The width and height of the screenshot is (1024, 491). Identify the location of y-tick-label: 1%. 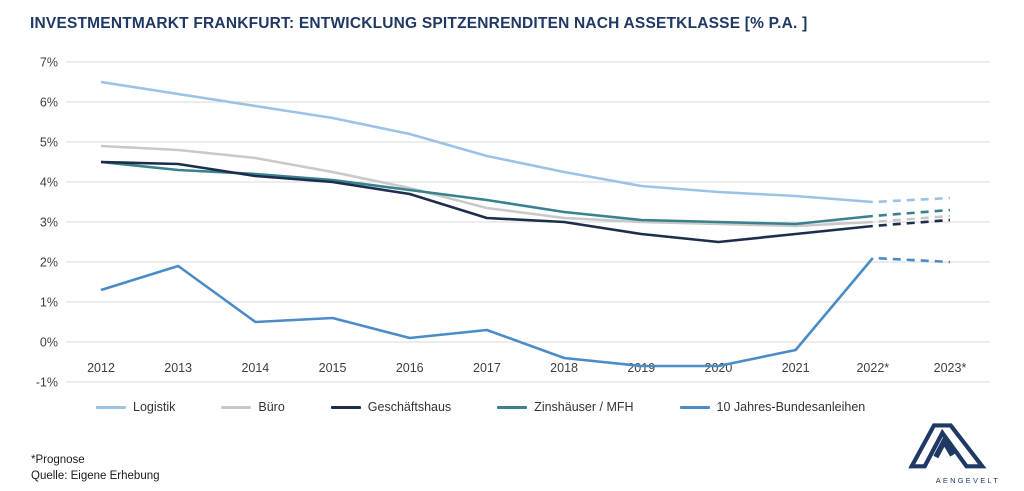
(49, 303).